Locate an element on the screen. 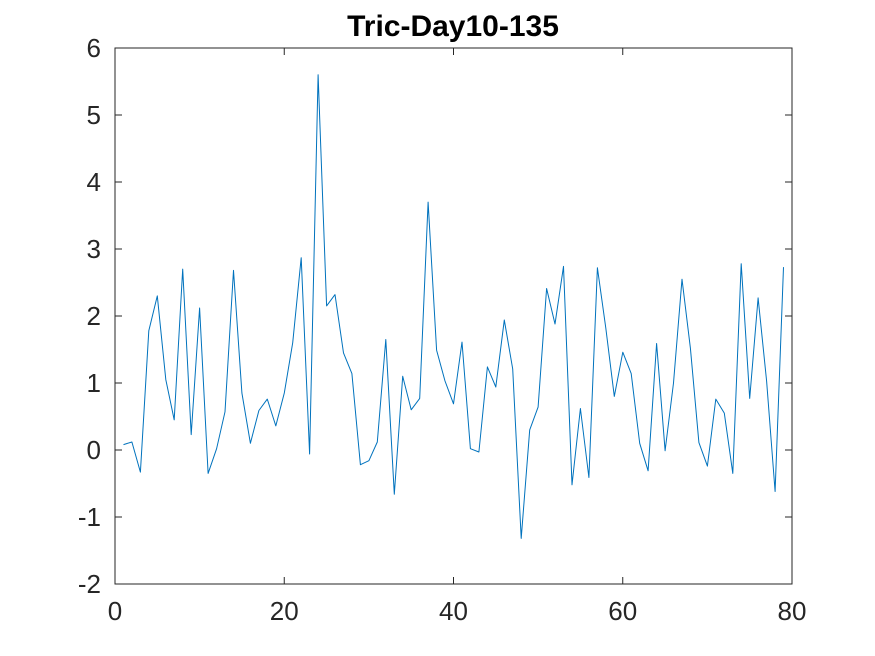 Image resolution: width=875 pixels, height=656 pixels. y-tick-label: -2 is located at coordinates (89, 584).